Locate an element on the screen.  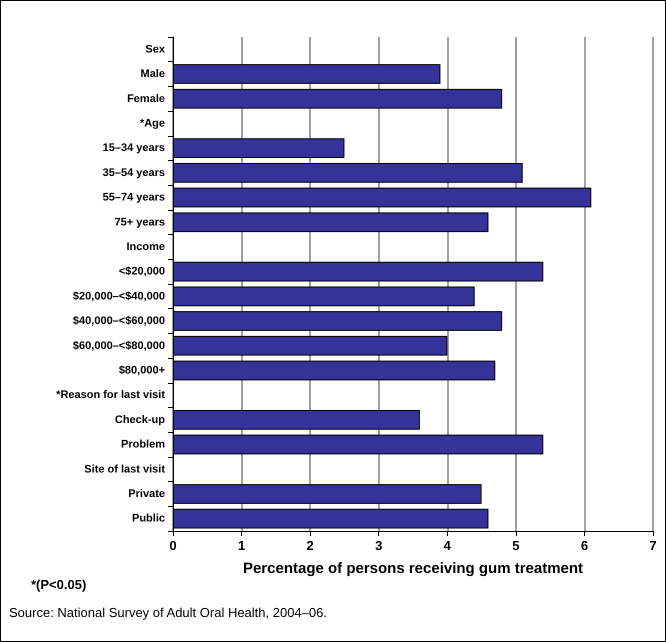
y-tick-label: 15–34 years is located at coordinates (133, 148).